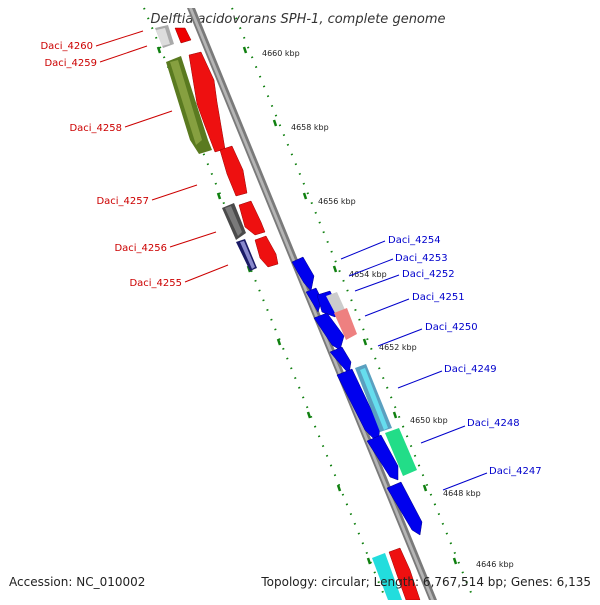 The width and height of the screenshot is (600, 605). What do you see at coordinates (401, 452) in the screenshot?
I see `gene-arrow-daci-4248-green` at bounding box center [401, 452].